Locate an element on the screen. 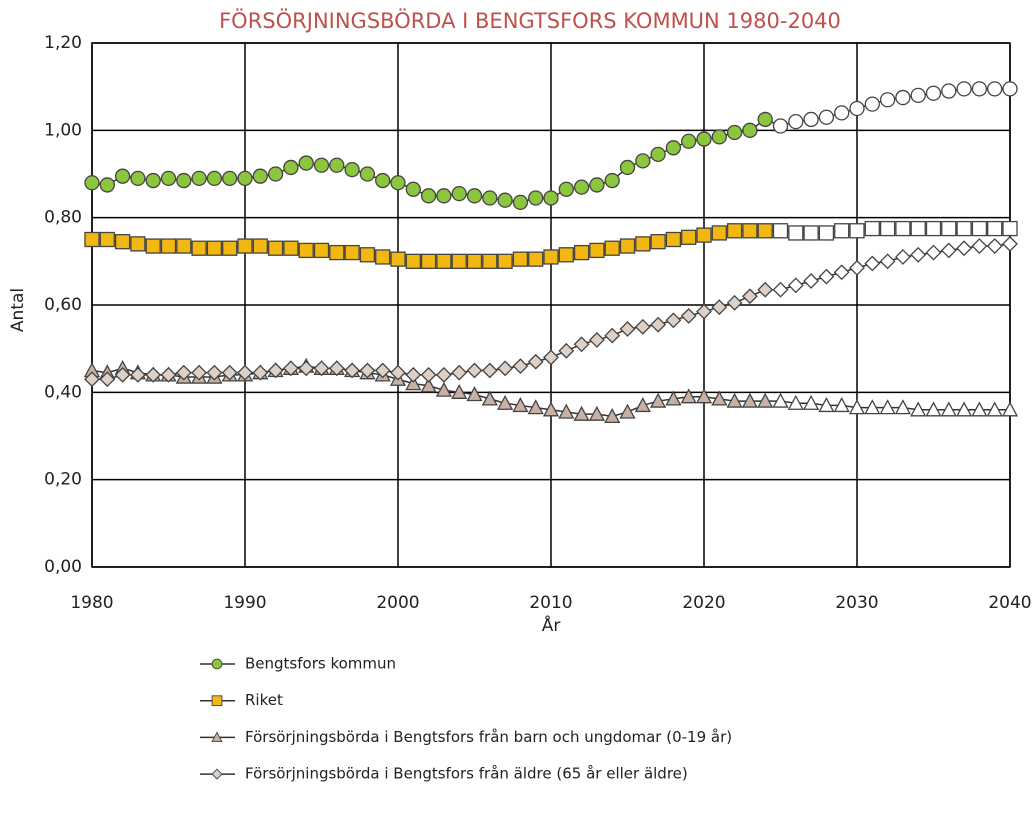  x-tick-label: 2010 is located at coordinates (550, 603).